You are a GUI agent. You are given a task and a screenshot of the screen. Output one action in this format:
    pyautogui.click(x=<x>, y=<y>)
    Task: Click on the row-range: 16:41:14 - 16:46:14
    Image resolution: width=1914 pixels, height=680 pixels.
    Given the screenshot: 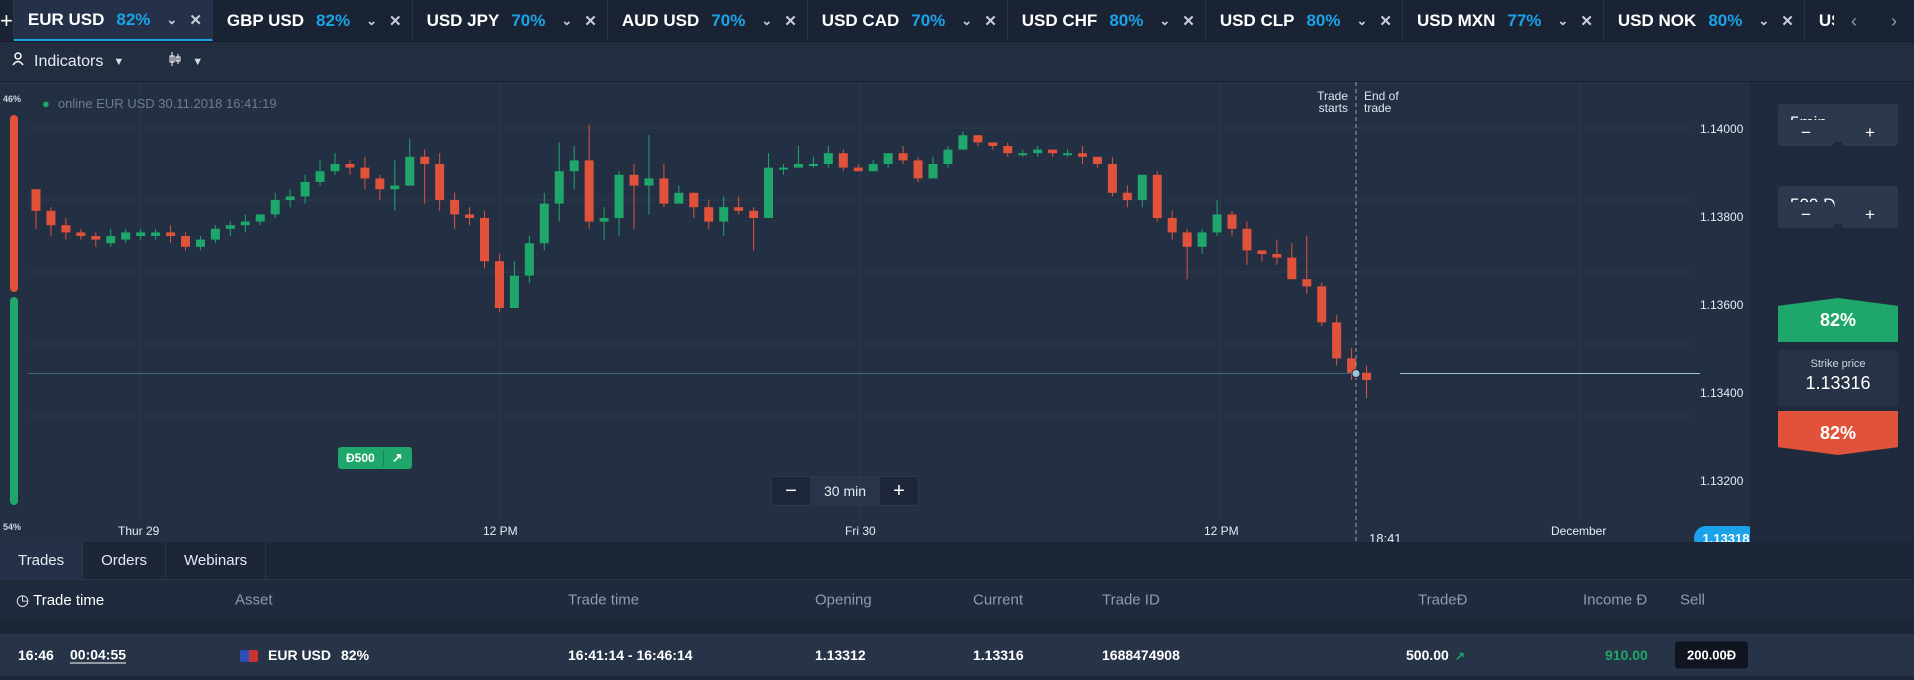 What is the action you would take?
    pyautogui.click(x=630, y=655)
    